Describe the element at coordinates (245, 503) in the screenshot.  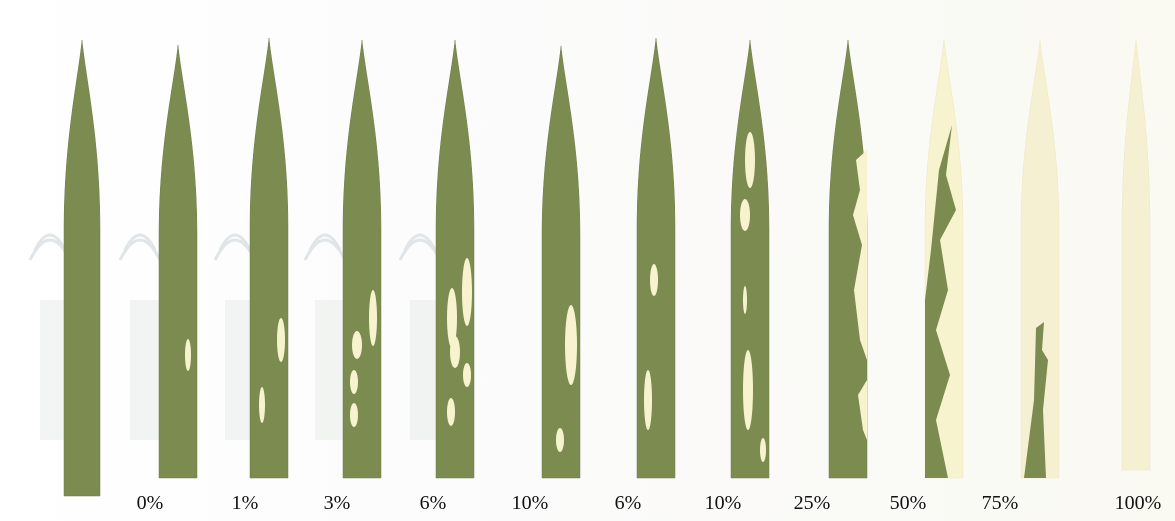
I see `severity-label: 1%` at that location.